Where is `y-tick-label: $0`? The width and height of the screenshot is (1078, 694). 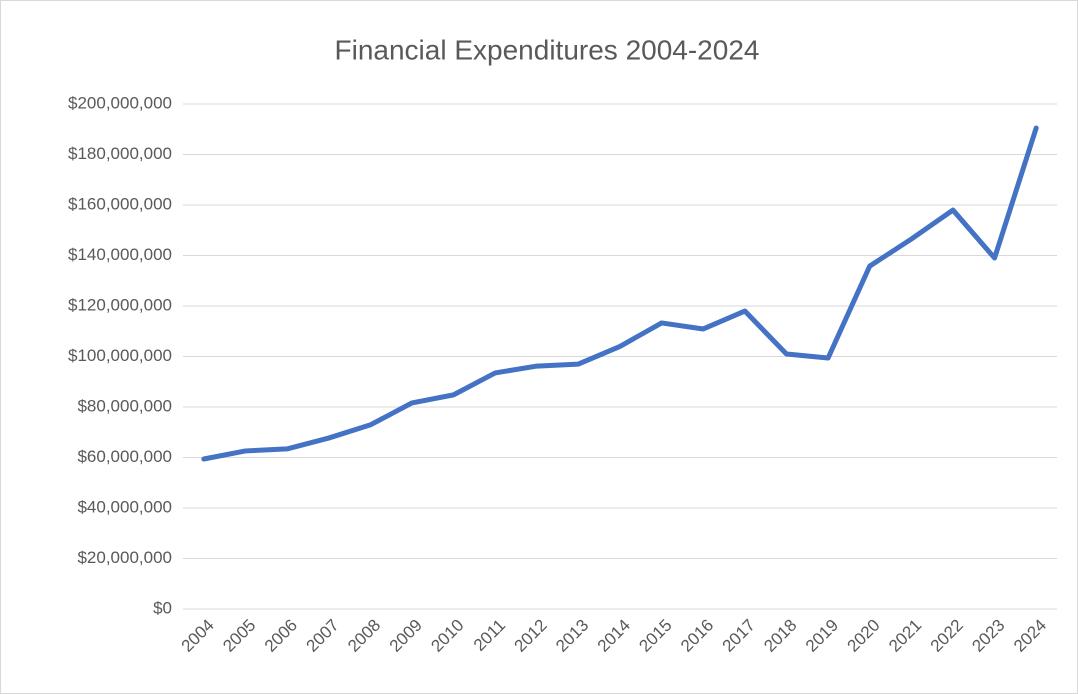 y-tick-label: $0 is located at coordinates (162, 607).